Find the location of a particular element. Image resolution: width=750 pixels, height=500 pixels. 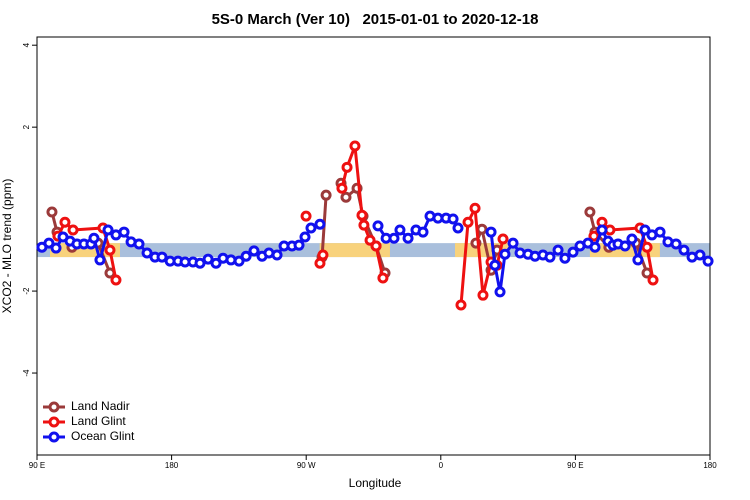

y-tick-label: 4 is located at coordinates (26, 44).